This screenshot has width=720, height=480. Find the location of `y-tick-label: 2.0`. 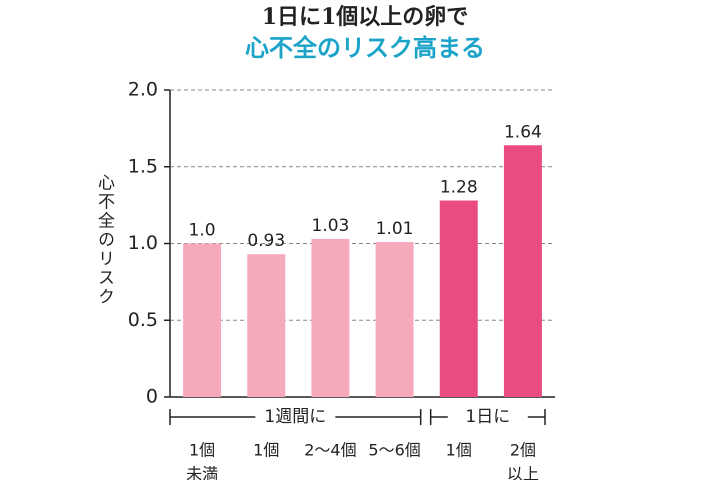

y-tick-label: 2.0 is located at coordinates (143, 90).